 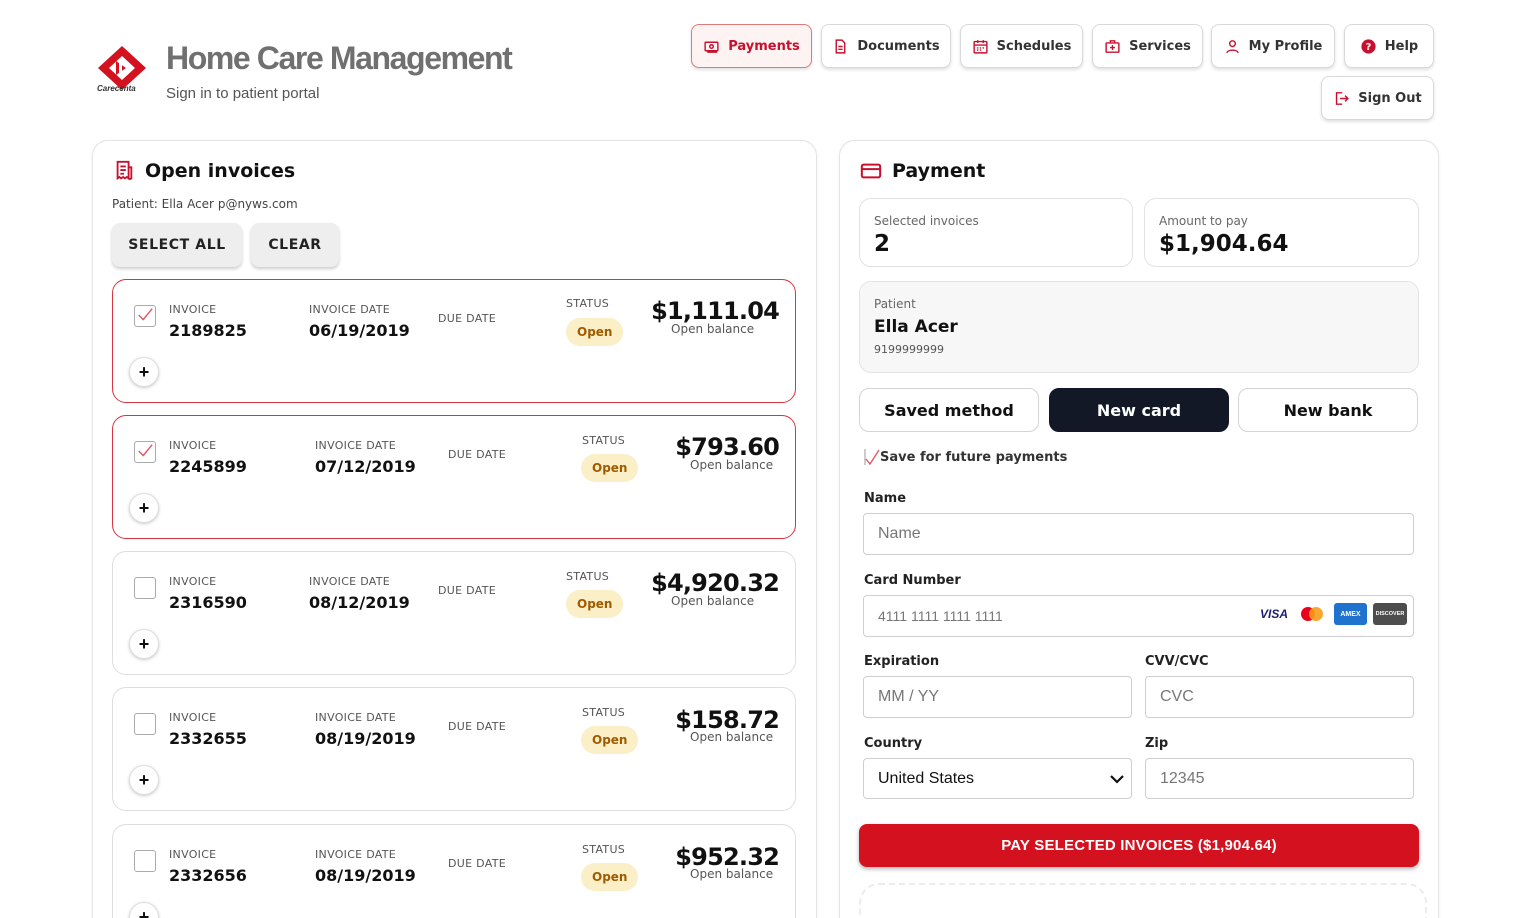 I want to click on save-future-checkbox: Save for future payments, so click(x=965, y=457).